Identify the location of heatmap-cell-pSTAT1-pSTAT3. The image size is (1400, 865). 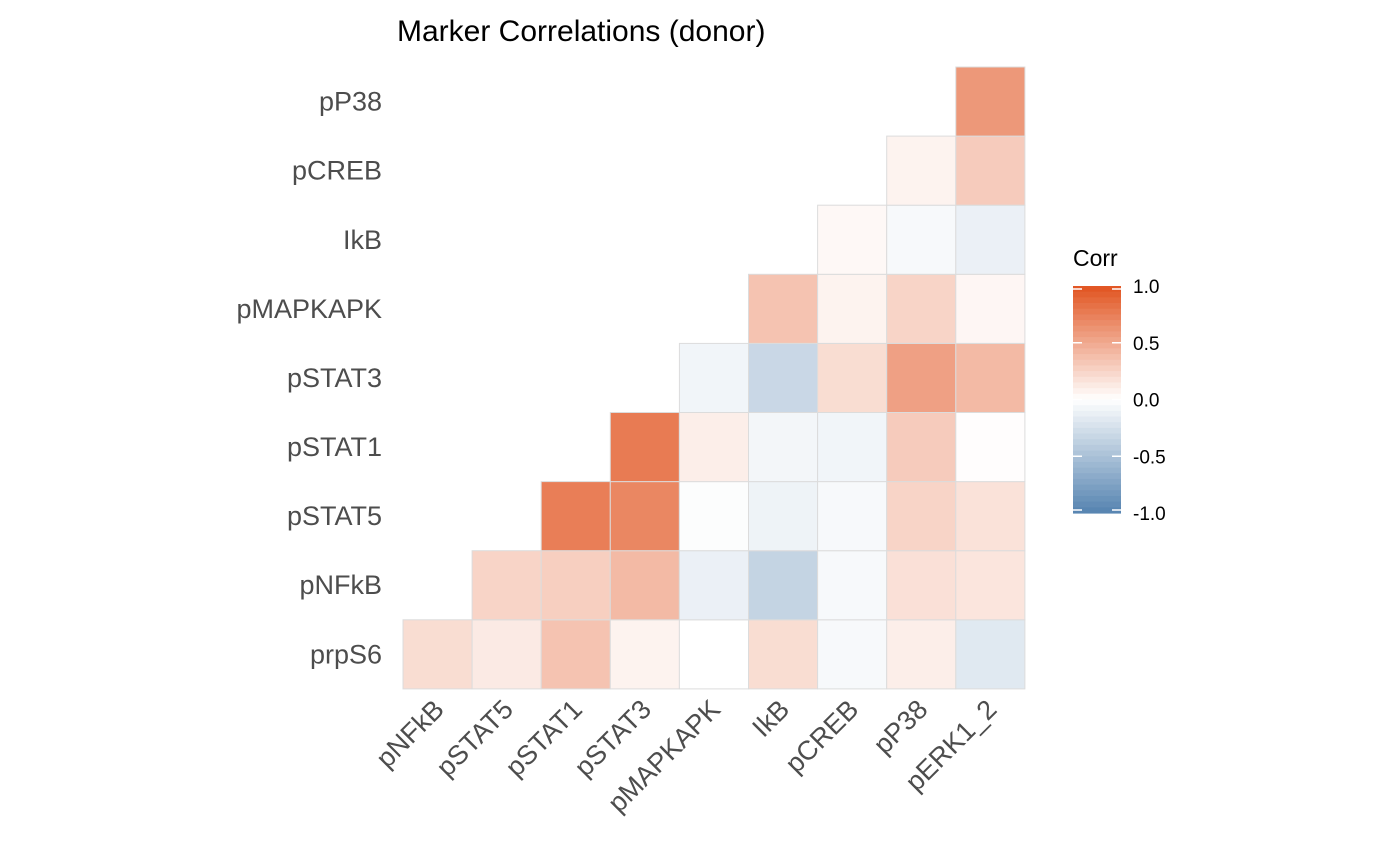
(644, 447).